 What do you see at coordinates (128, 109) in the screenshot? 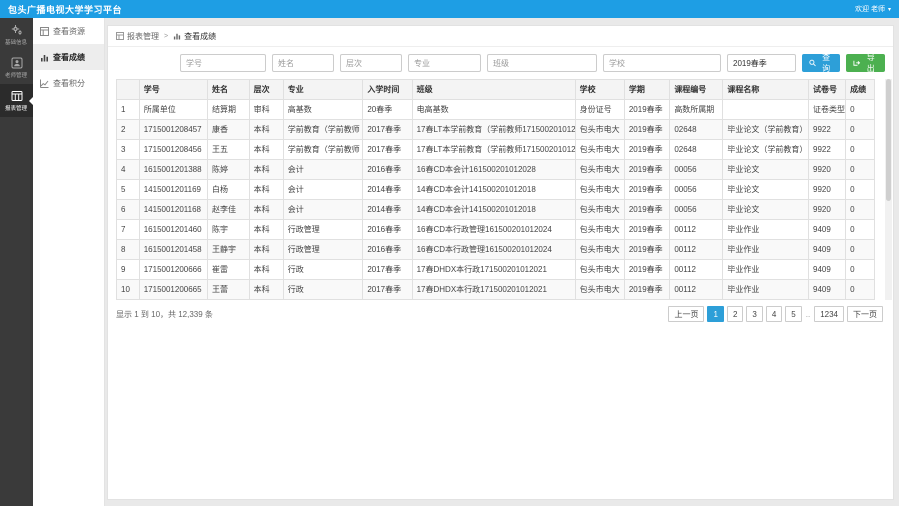
I see `table-cell: 1` at bounding box center [128, 109].